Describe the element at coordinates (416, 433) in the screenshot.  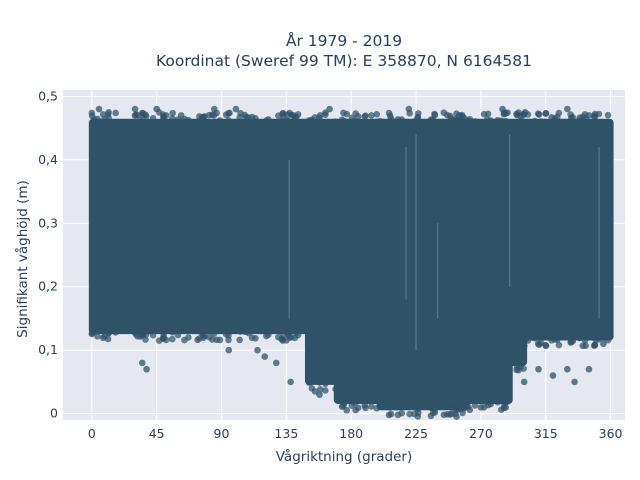
I see `x-tick-label: 225` at that location.